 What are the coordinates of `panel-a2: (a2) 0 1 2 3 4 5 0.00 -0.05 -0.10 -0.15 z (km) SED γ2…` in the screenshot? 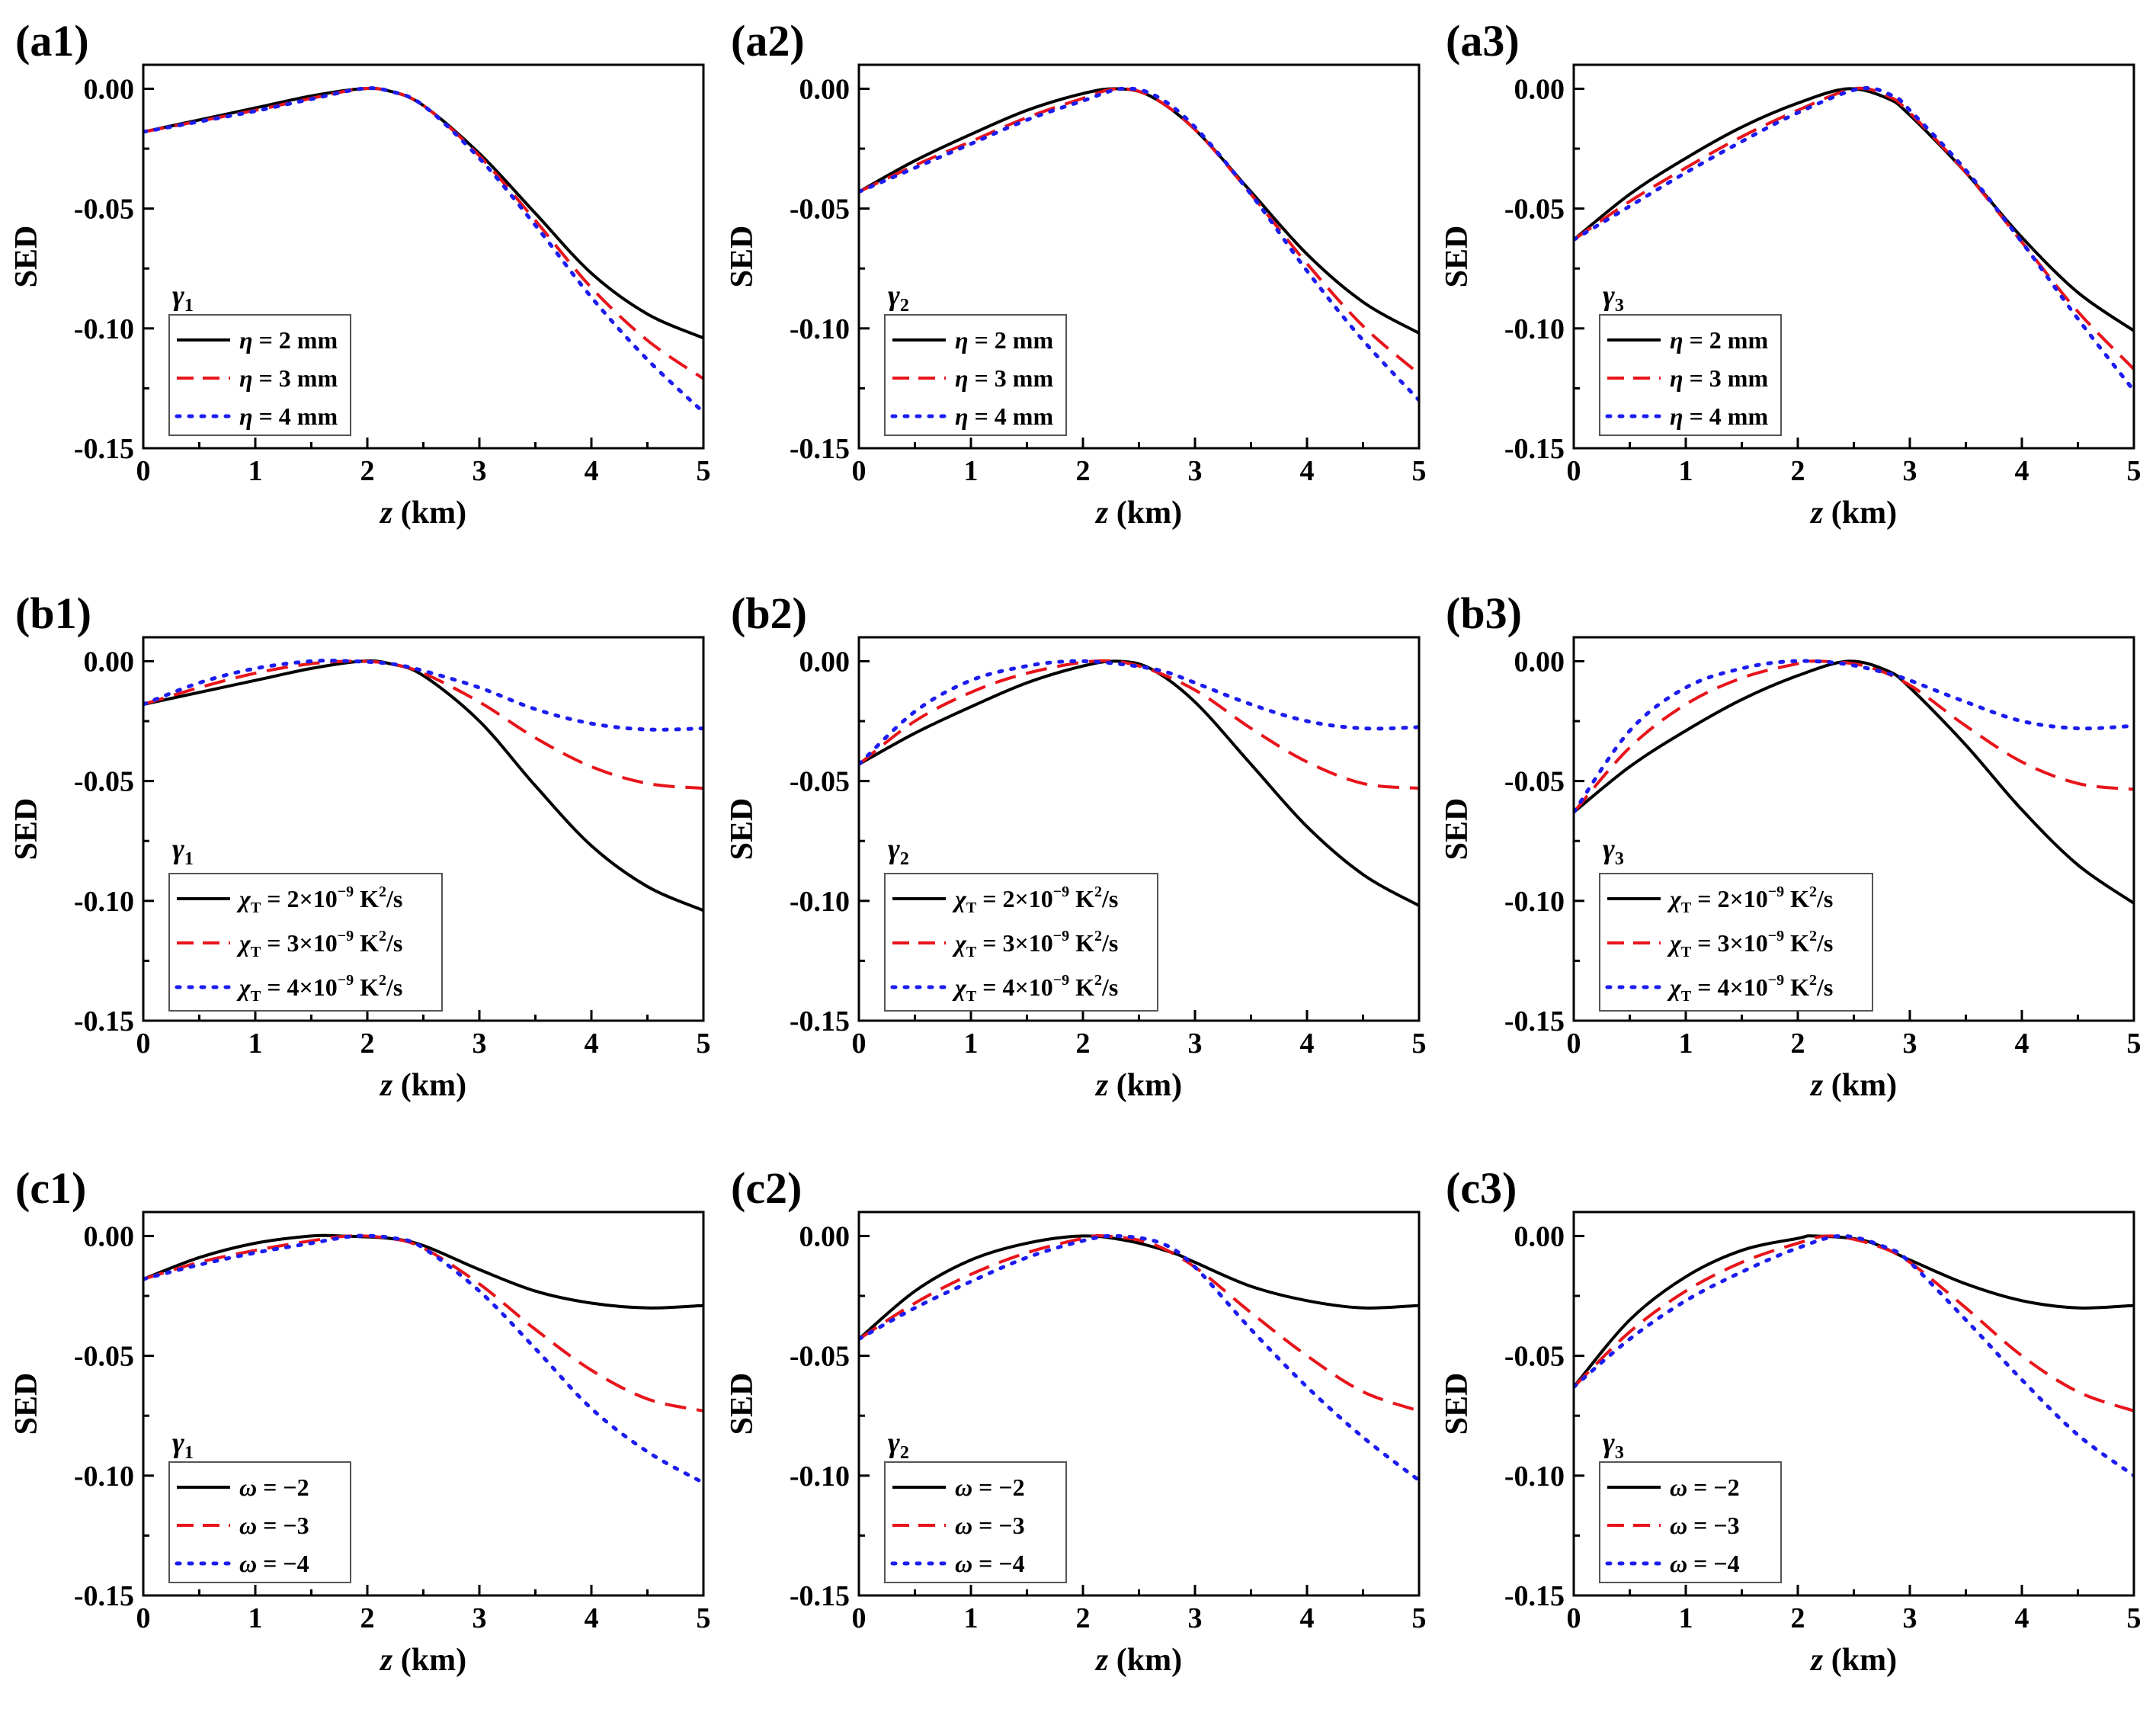 It's located at (1076, 273).